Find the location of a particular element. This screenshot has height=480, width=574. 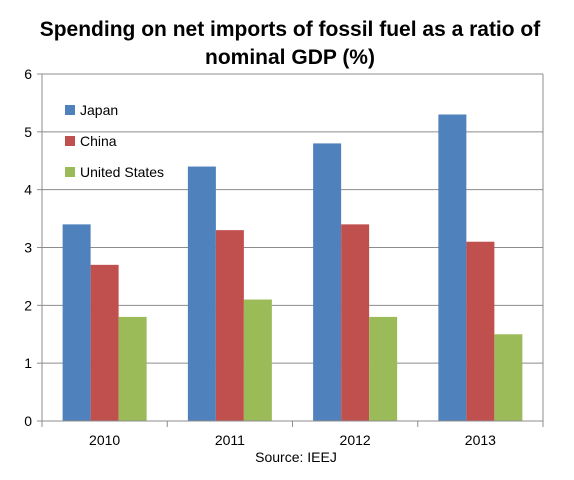

bar-united-states-2010 is located at coordinates (132, 368).